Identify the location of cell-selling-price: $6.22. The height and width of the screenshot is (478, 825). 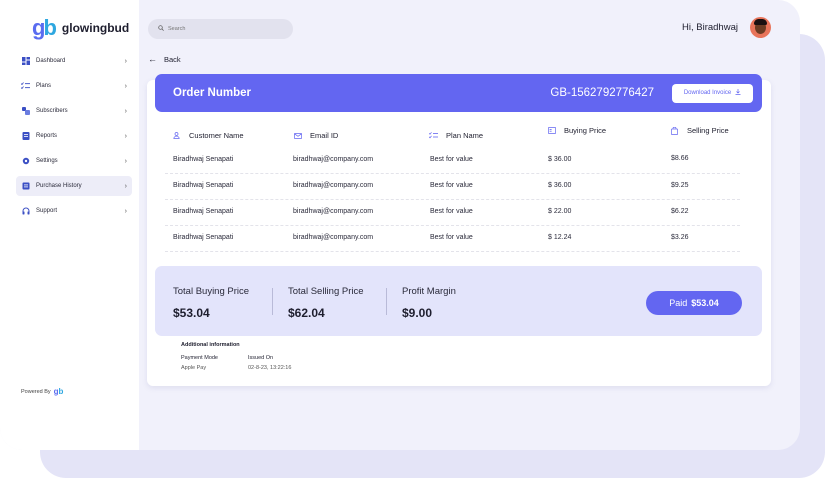
(680, 211).